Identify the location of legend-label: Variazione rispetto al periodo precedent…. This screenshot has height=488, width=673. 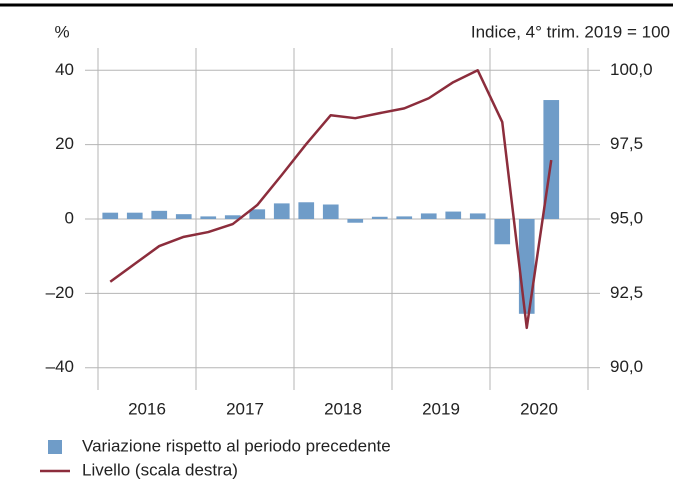
(236, 445).